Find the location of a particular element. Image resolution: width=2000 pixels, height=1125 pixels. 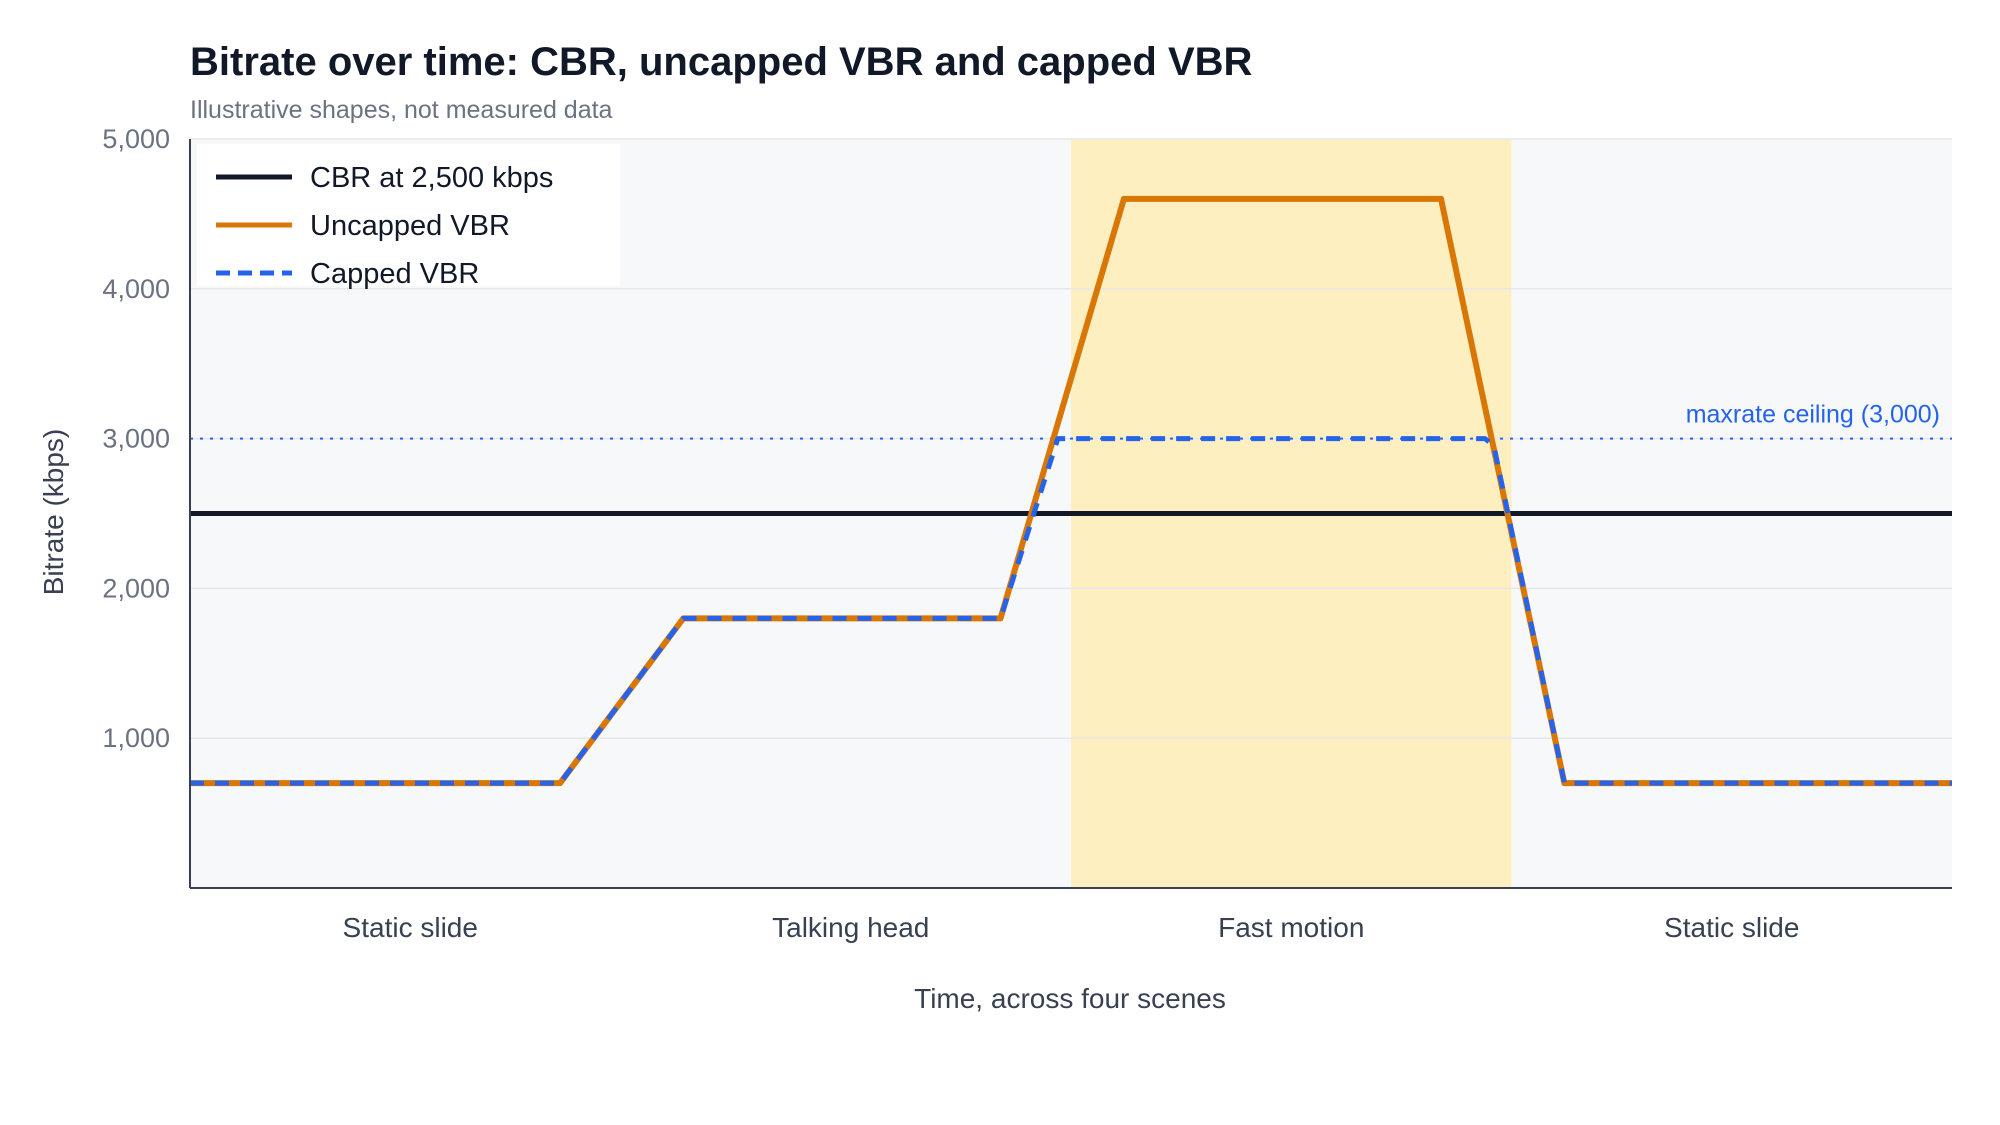

legend-label: CBR at 2,500 kbps is located at coordinates (431, 178).